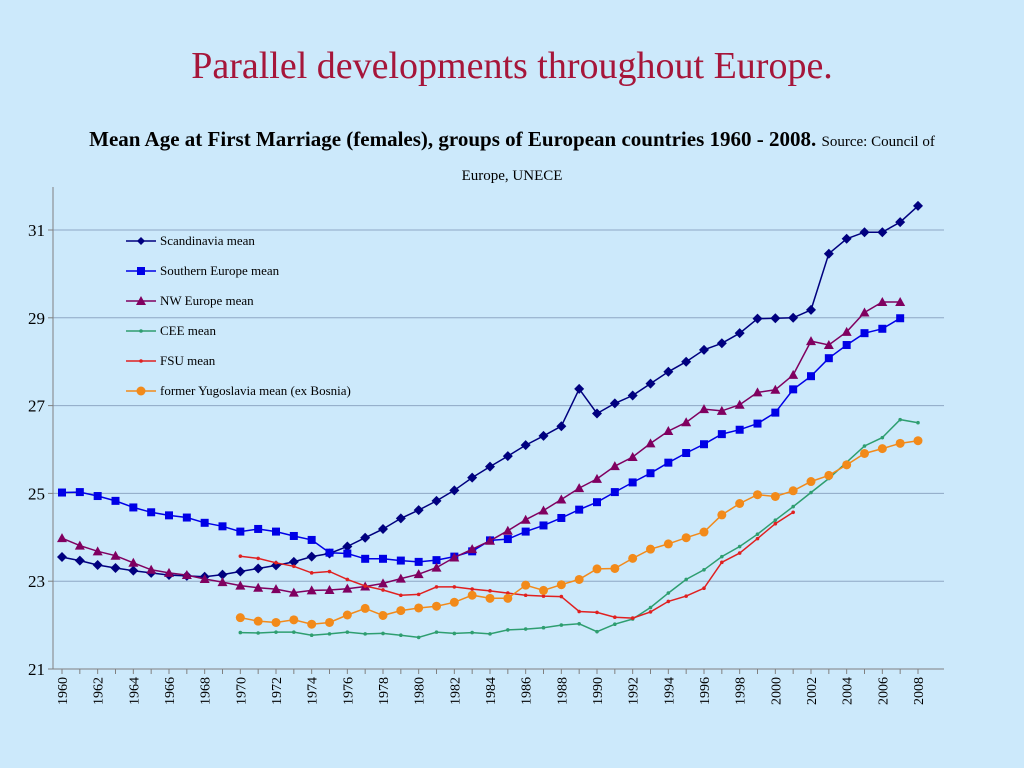 The height and width of the screenshot is (768, 1024). What do you see at coordinates (36, 318) in the screenshot?
I see `y-tick-label: 29` at bounding box center [36, 318].